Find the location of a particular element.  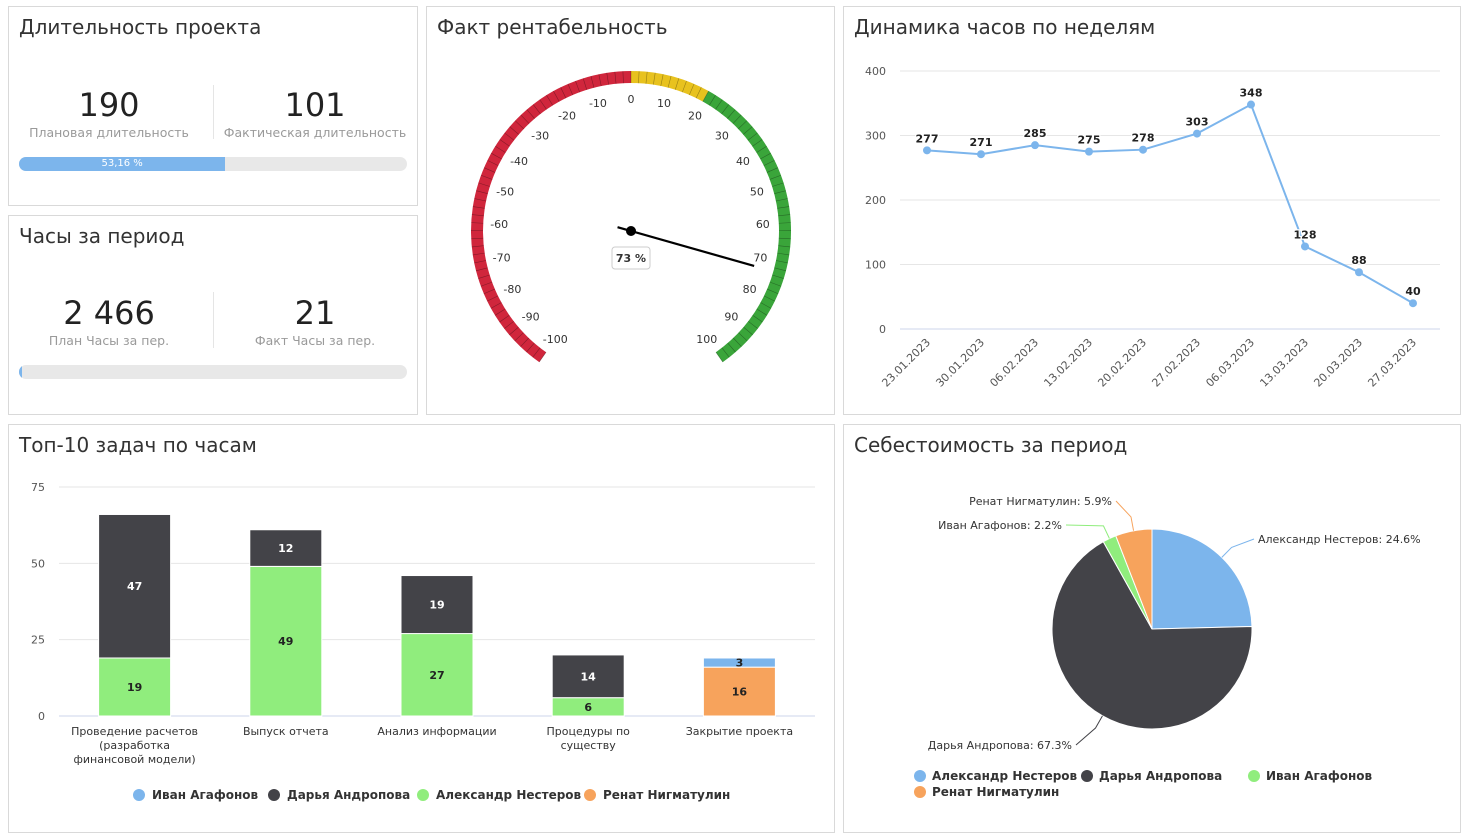

gauge-tick-label: 60 is located at coordinates (763, 224).